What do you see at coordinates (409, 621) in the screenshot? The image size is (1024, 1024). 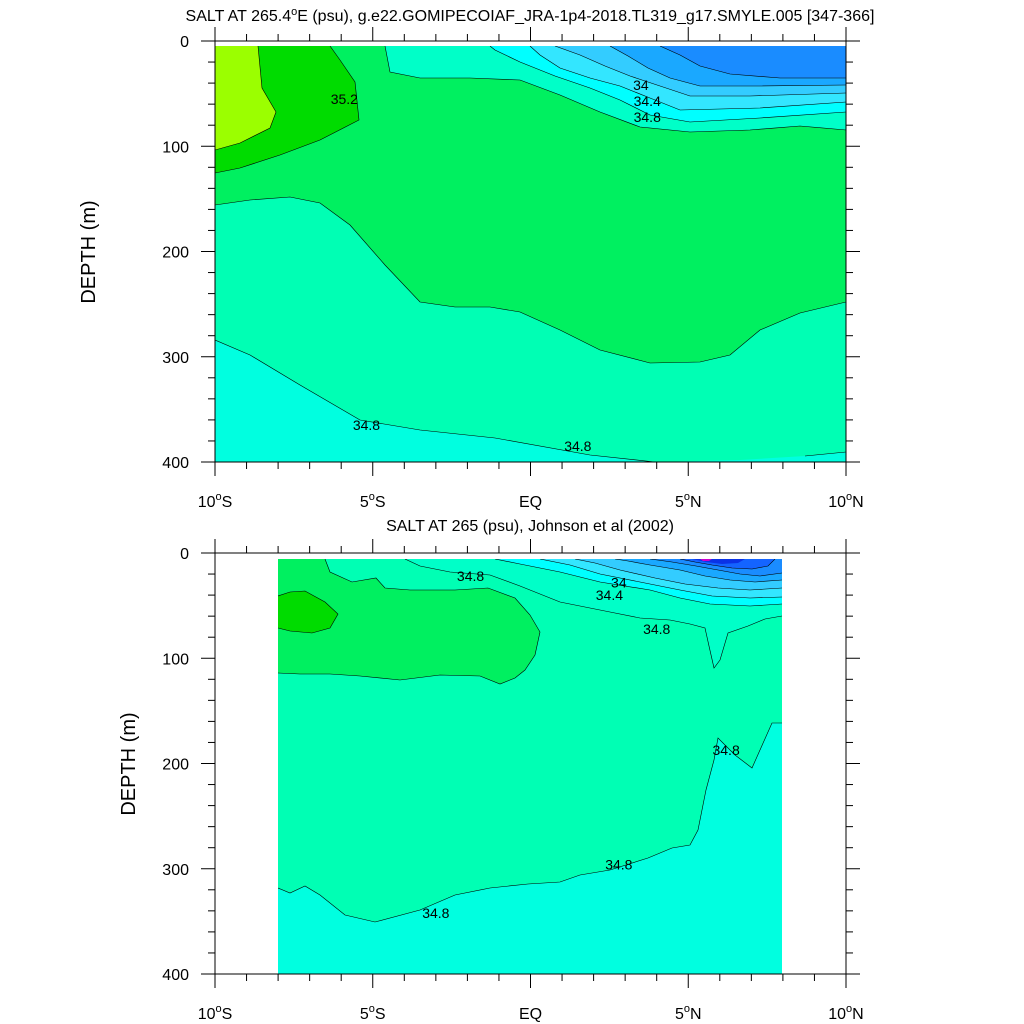 I see `bottom-fill-35.0-band` at bounding box center [409, 621].